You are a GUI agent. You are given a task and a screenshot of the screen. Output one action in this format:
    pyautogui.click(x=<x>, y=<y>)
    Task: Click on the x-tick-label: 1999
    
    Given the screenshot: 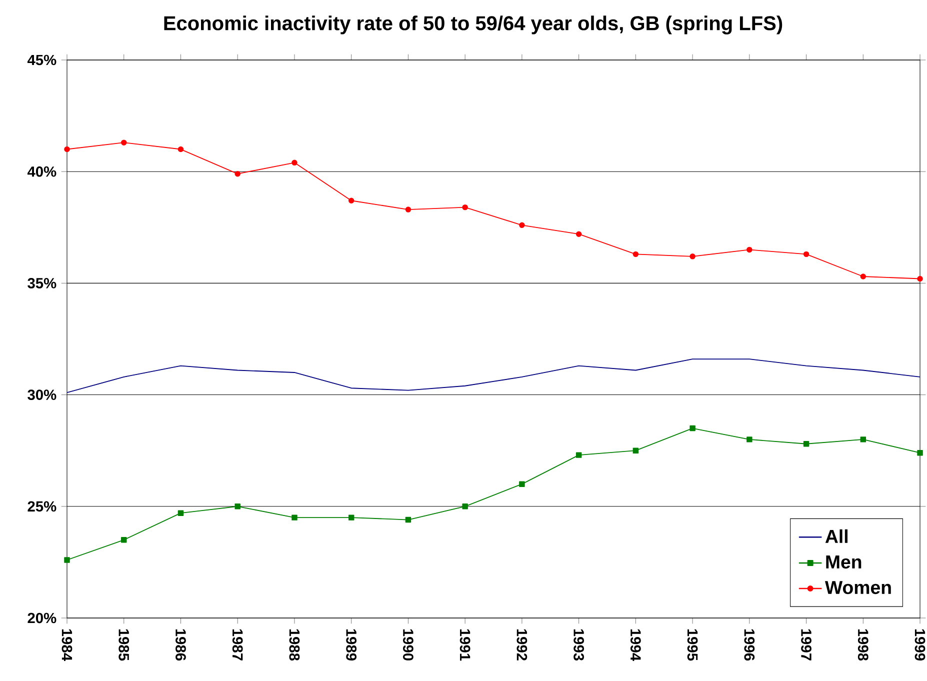 What is the action you would take?
    pyautogui.click(x=920, y=644)
    